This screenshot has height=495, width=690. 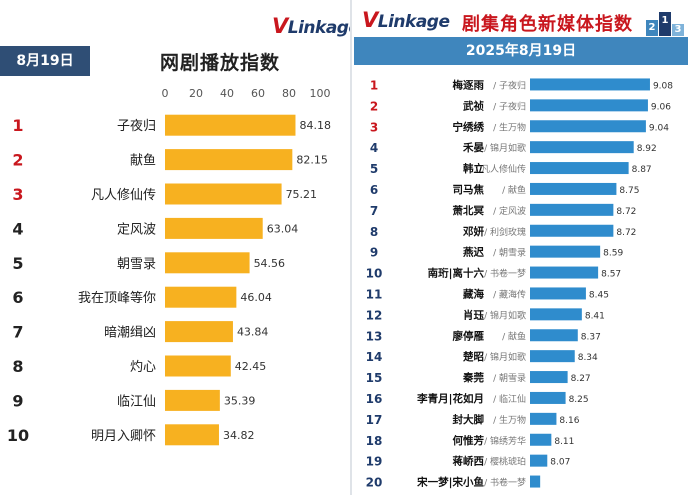 What do you see at coordinates (569, 421) in the screenshot?
I see `value-label: 8.16` at bounding box center [569, 421].